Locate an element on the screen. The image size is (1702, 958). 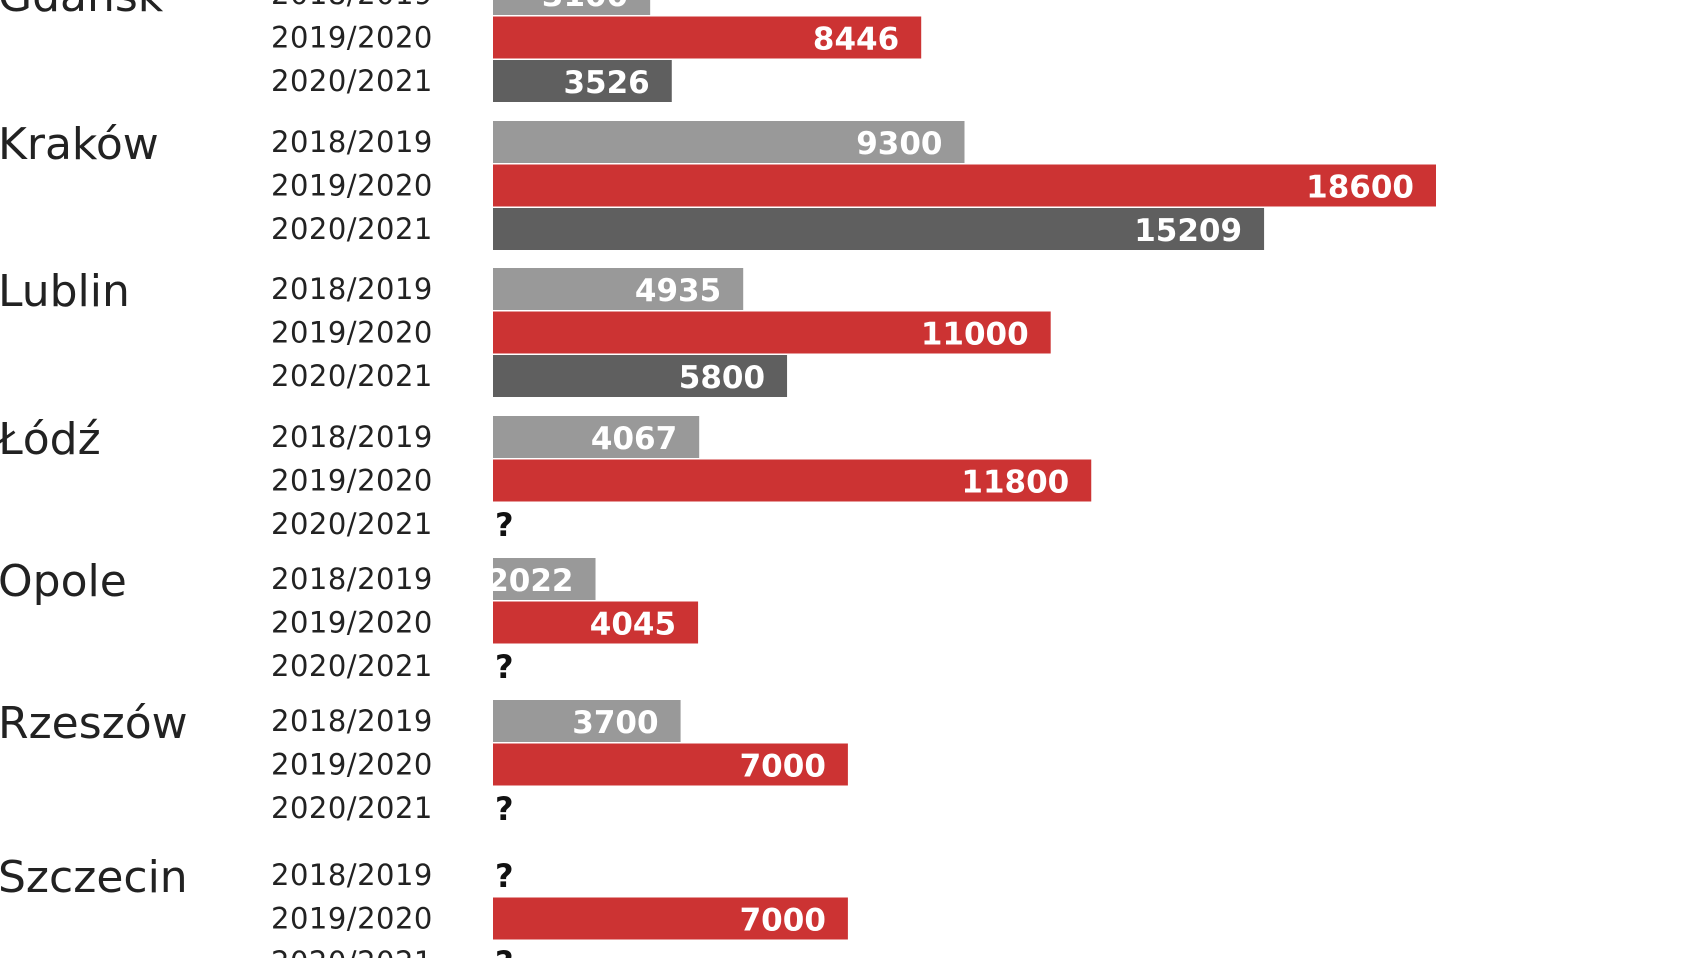
city-label: Łódź is located at coordinates (50, 439).